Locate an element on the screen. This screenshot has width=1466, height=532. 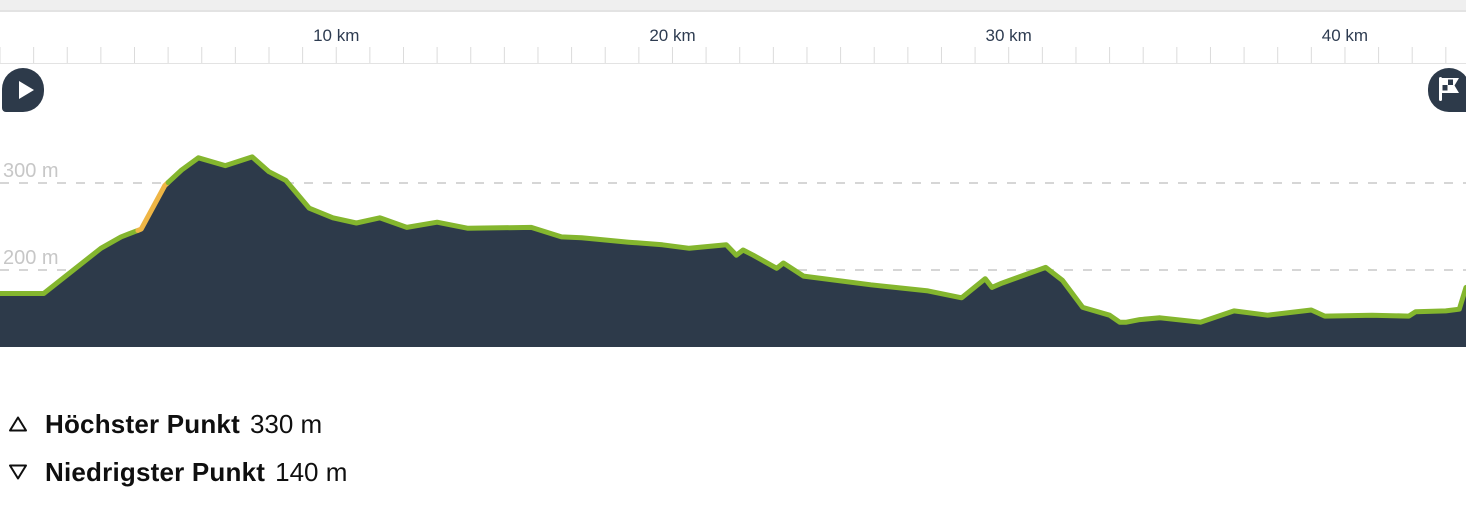
triangle-up-icon is located at coordinates (18, 424).